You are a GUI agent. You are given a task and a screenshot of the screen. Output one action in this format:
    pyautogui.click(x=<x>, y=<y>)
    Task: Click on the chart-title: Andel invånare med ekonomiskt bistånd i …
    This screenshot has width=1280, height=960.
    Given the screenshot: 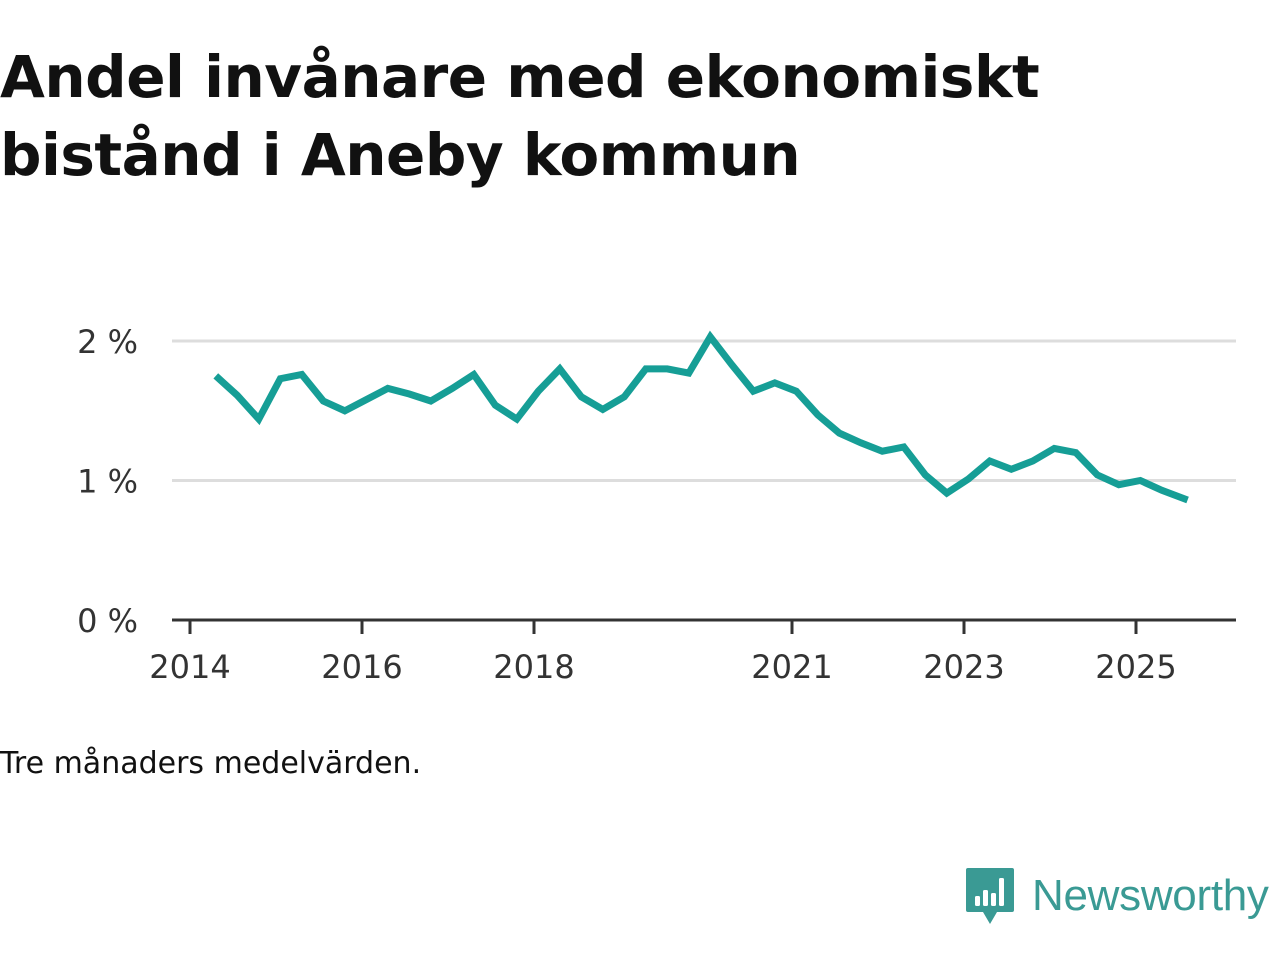 What is the action you would take?
    pyautogui.click(x=590, y=116)
    